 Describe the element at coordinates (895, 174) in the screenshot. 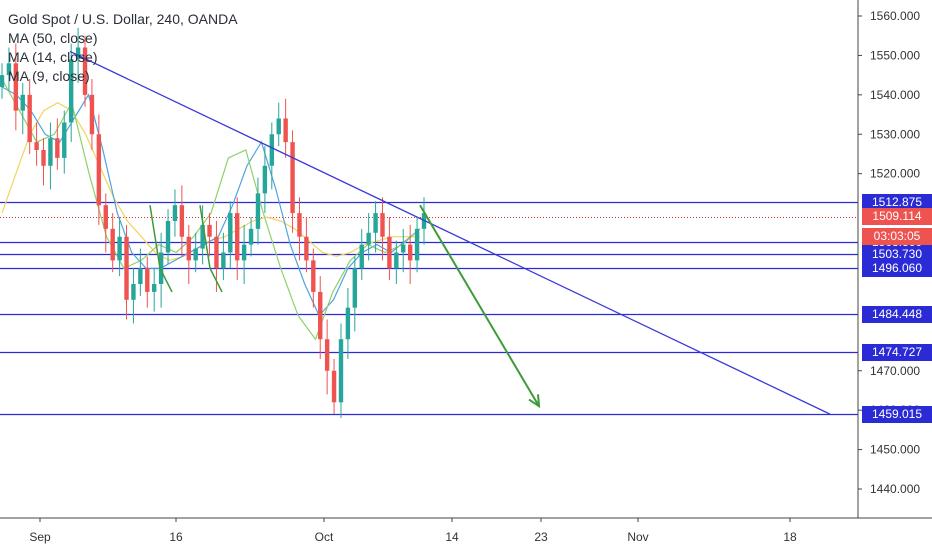

I see `price-tick-label: 1520.000` at that location.